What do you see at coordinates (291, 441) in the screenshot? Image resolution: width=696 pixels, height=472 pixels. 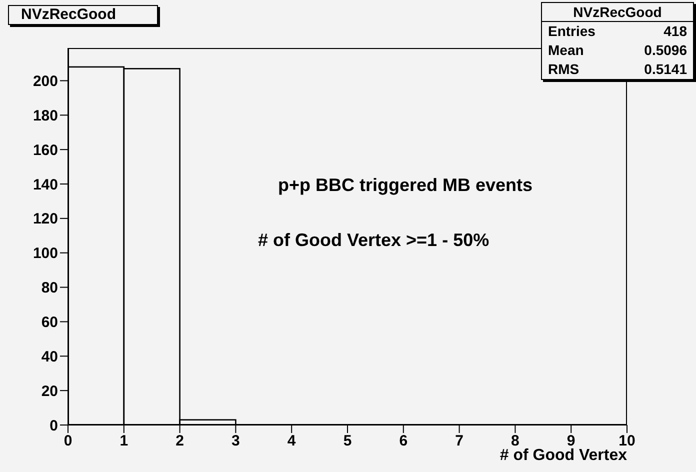 I see `x-tick-label: 4` at bounding box center [291, 441].